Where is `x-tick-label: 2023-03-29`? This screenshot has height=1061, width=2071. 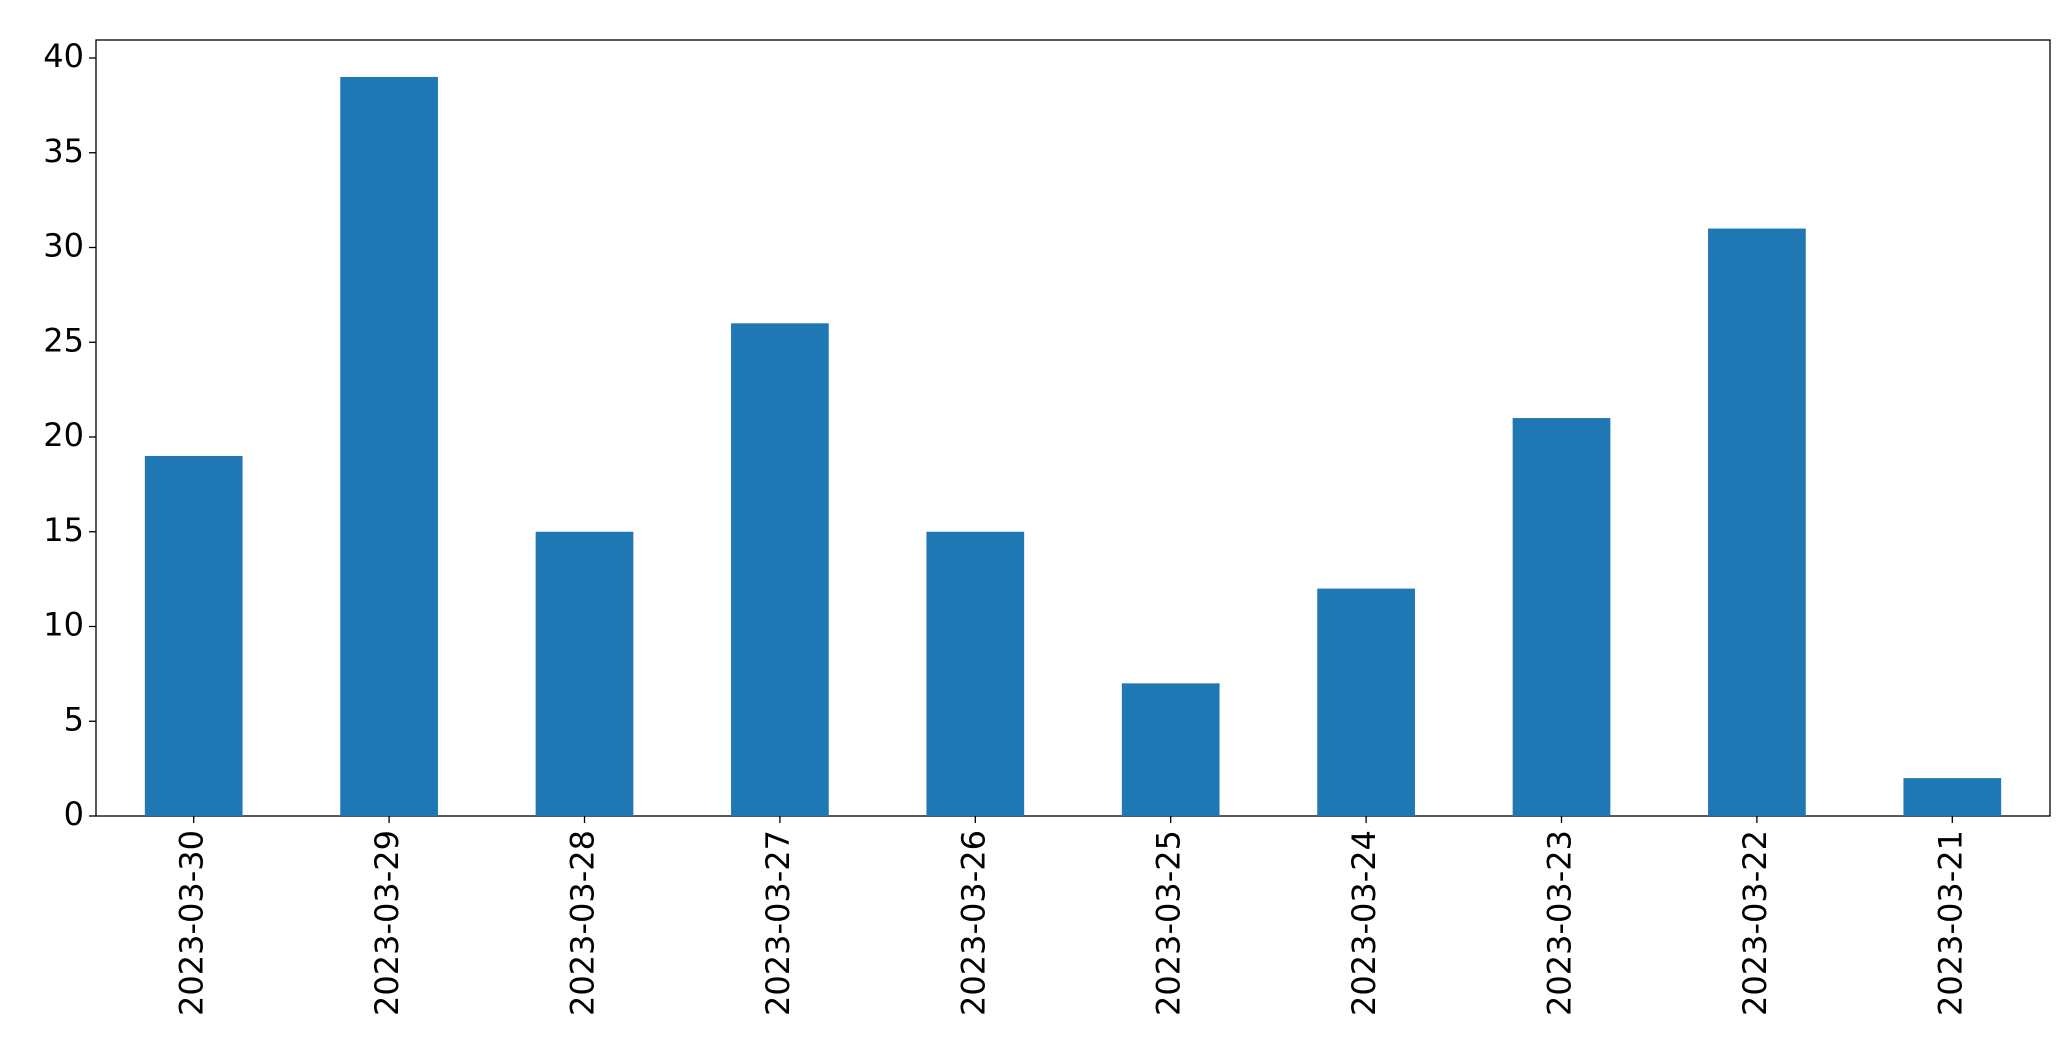 x-tick-label: 2023-03-29 is located at coordinates (387, 923).